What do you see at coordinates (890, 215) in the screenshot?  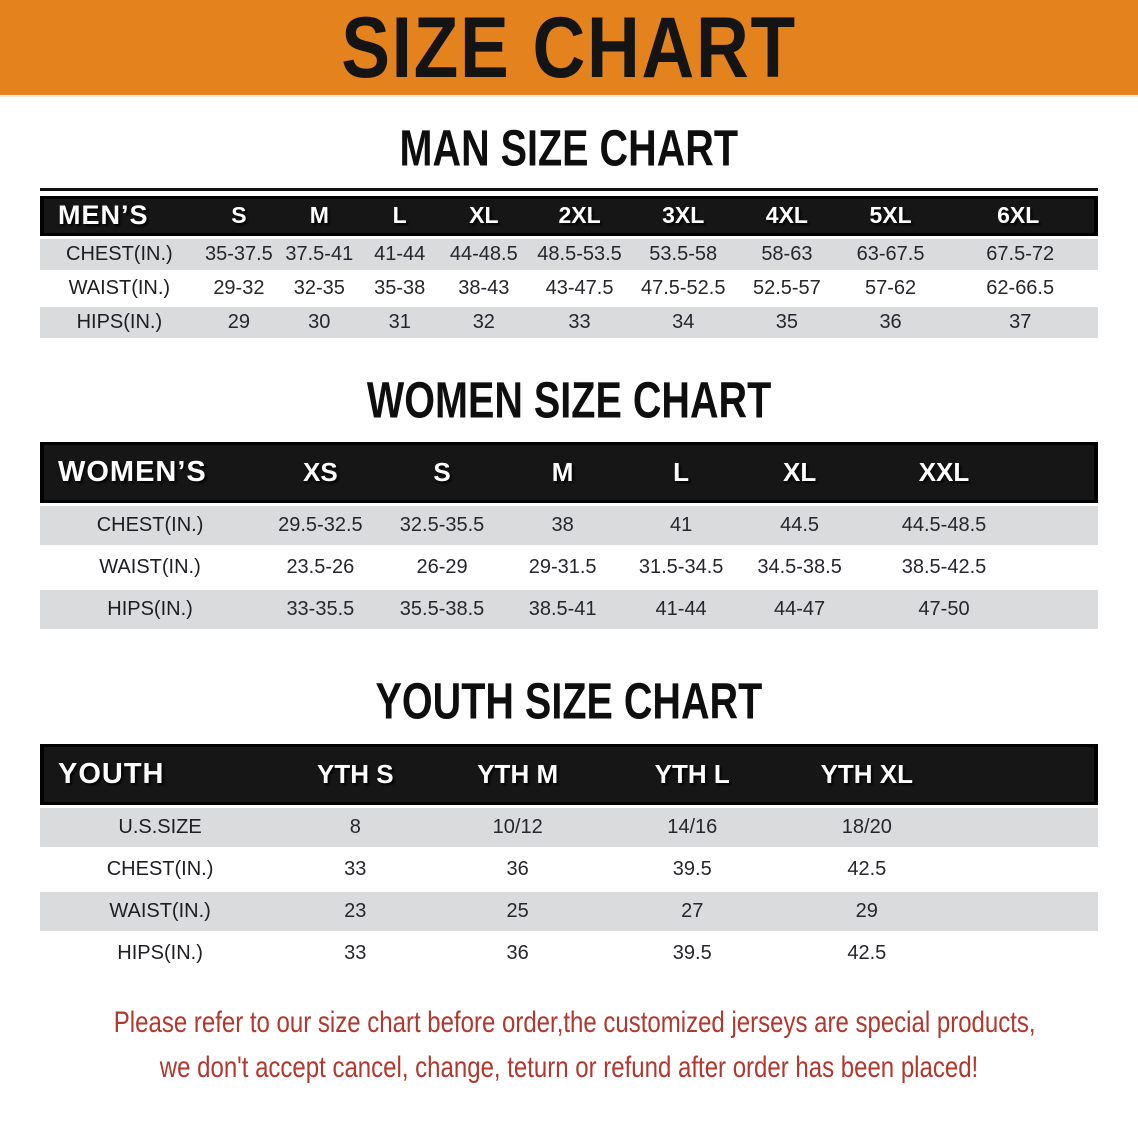 I see `size-column-header: 5XL` at bounding box center [890, 215].